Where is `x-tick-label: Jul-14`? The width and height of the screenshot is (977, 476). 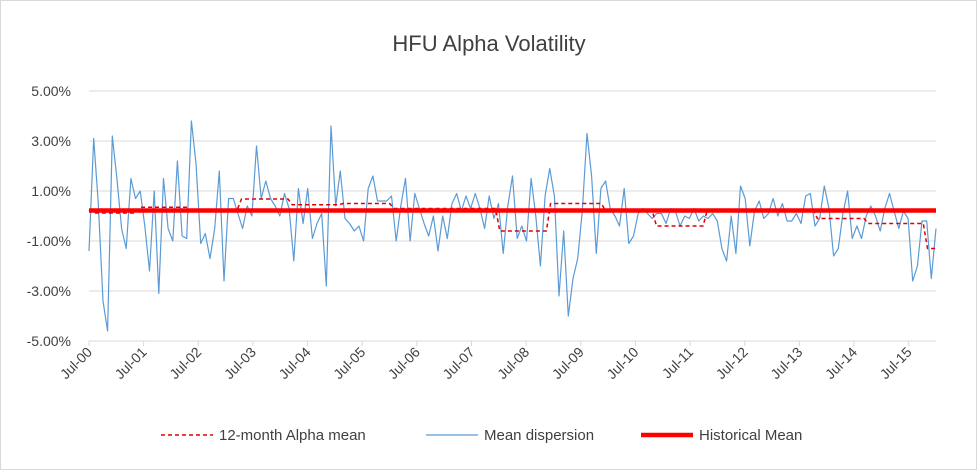 x-tick-label: Jul-14 is located at coordinates (841, 363).